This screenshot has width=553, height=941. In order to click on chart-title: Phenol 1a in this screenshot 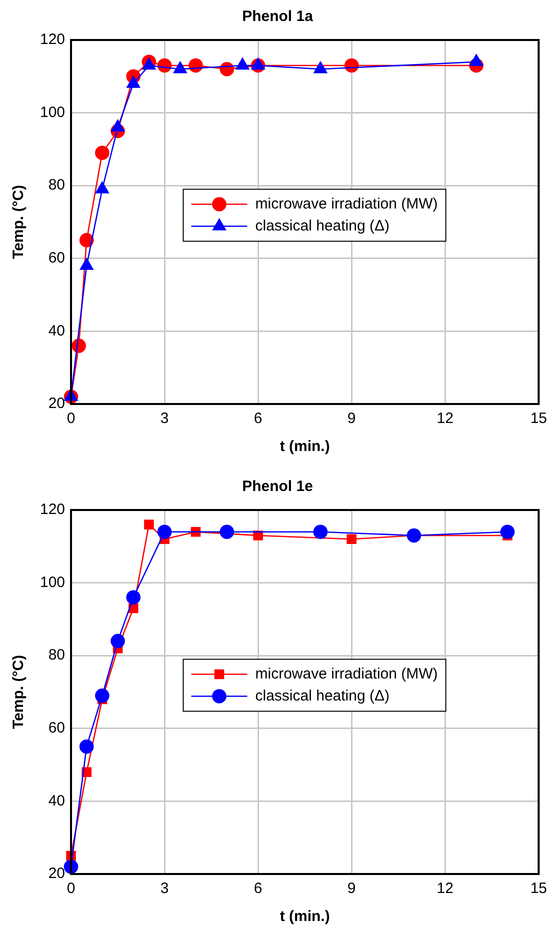, I will do `click(278, 17)`.